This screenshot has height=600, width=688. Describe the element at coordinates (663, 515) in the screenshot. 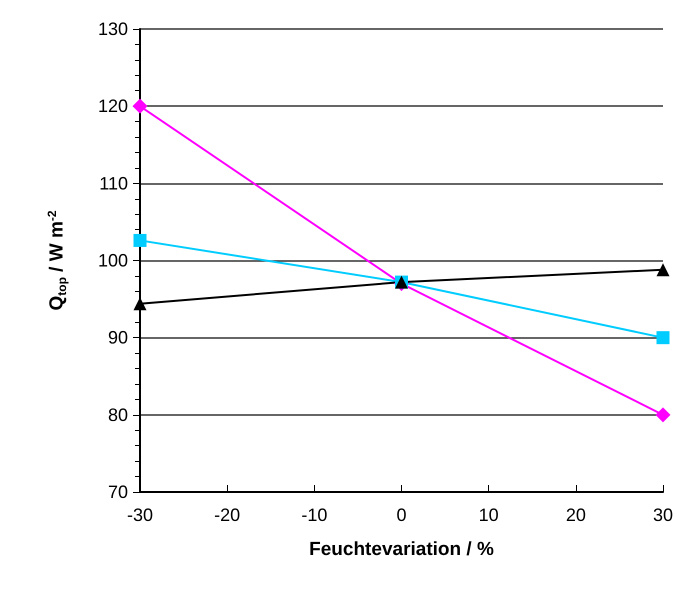

I see `x-tick-label: 30` at that location.